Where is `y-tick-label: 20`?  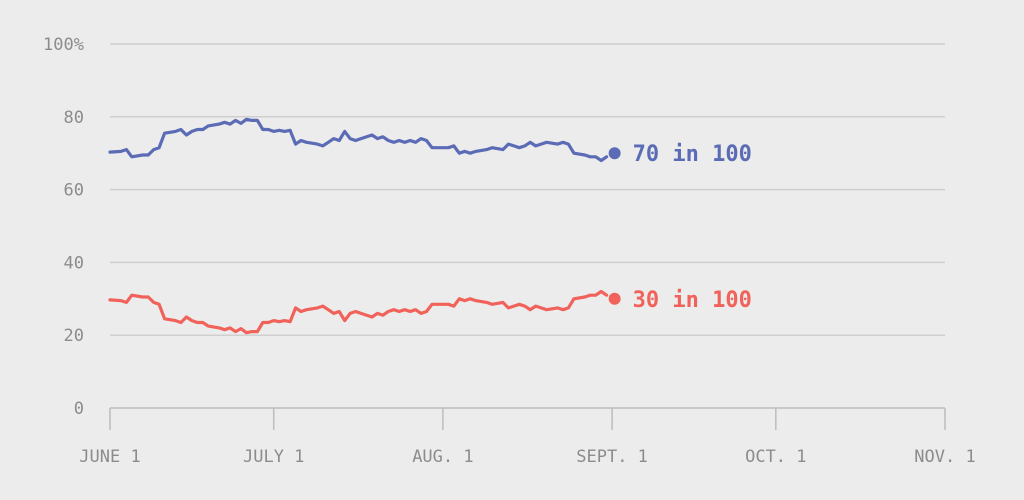
y-tick-label: 20 is located at coordinates (74, 336).